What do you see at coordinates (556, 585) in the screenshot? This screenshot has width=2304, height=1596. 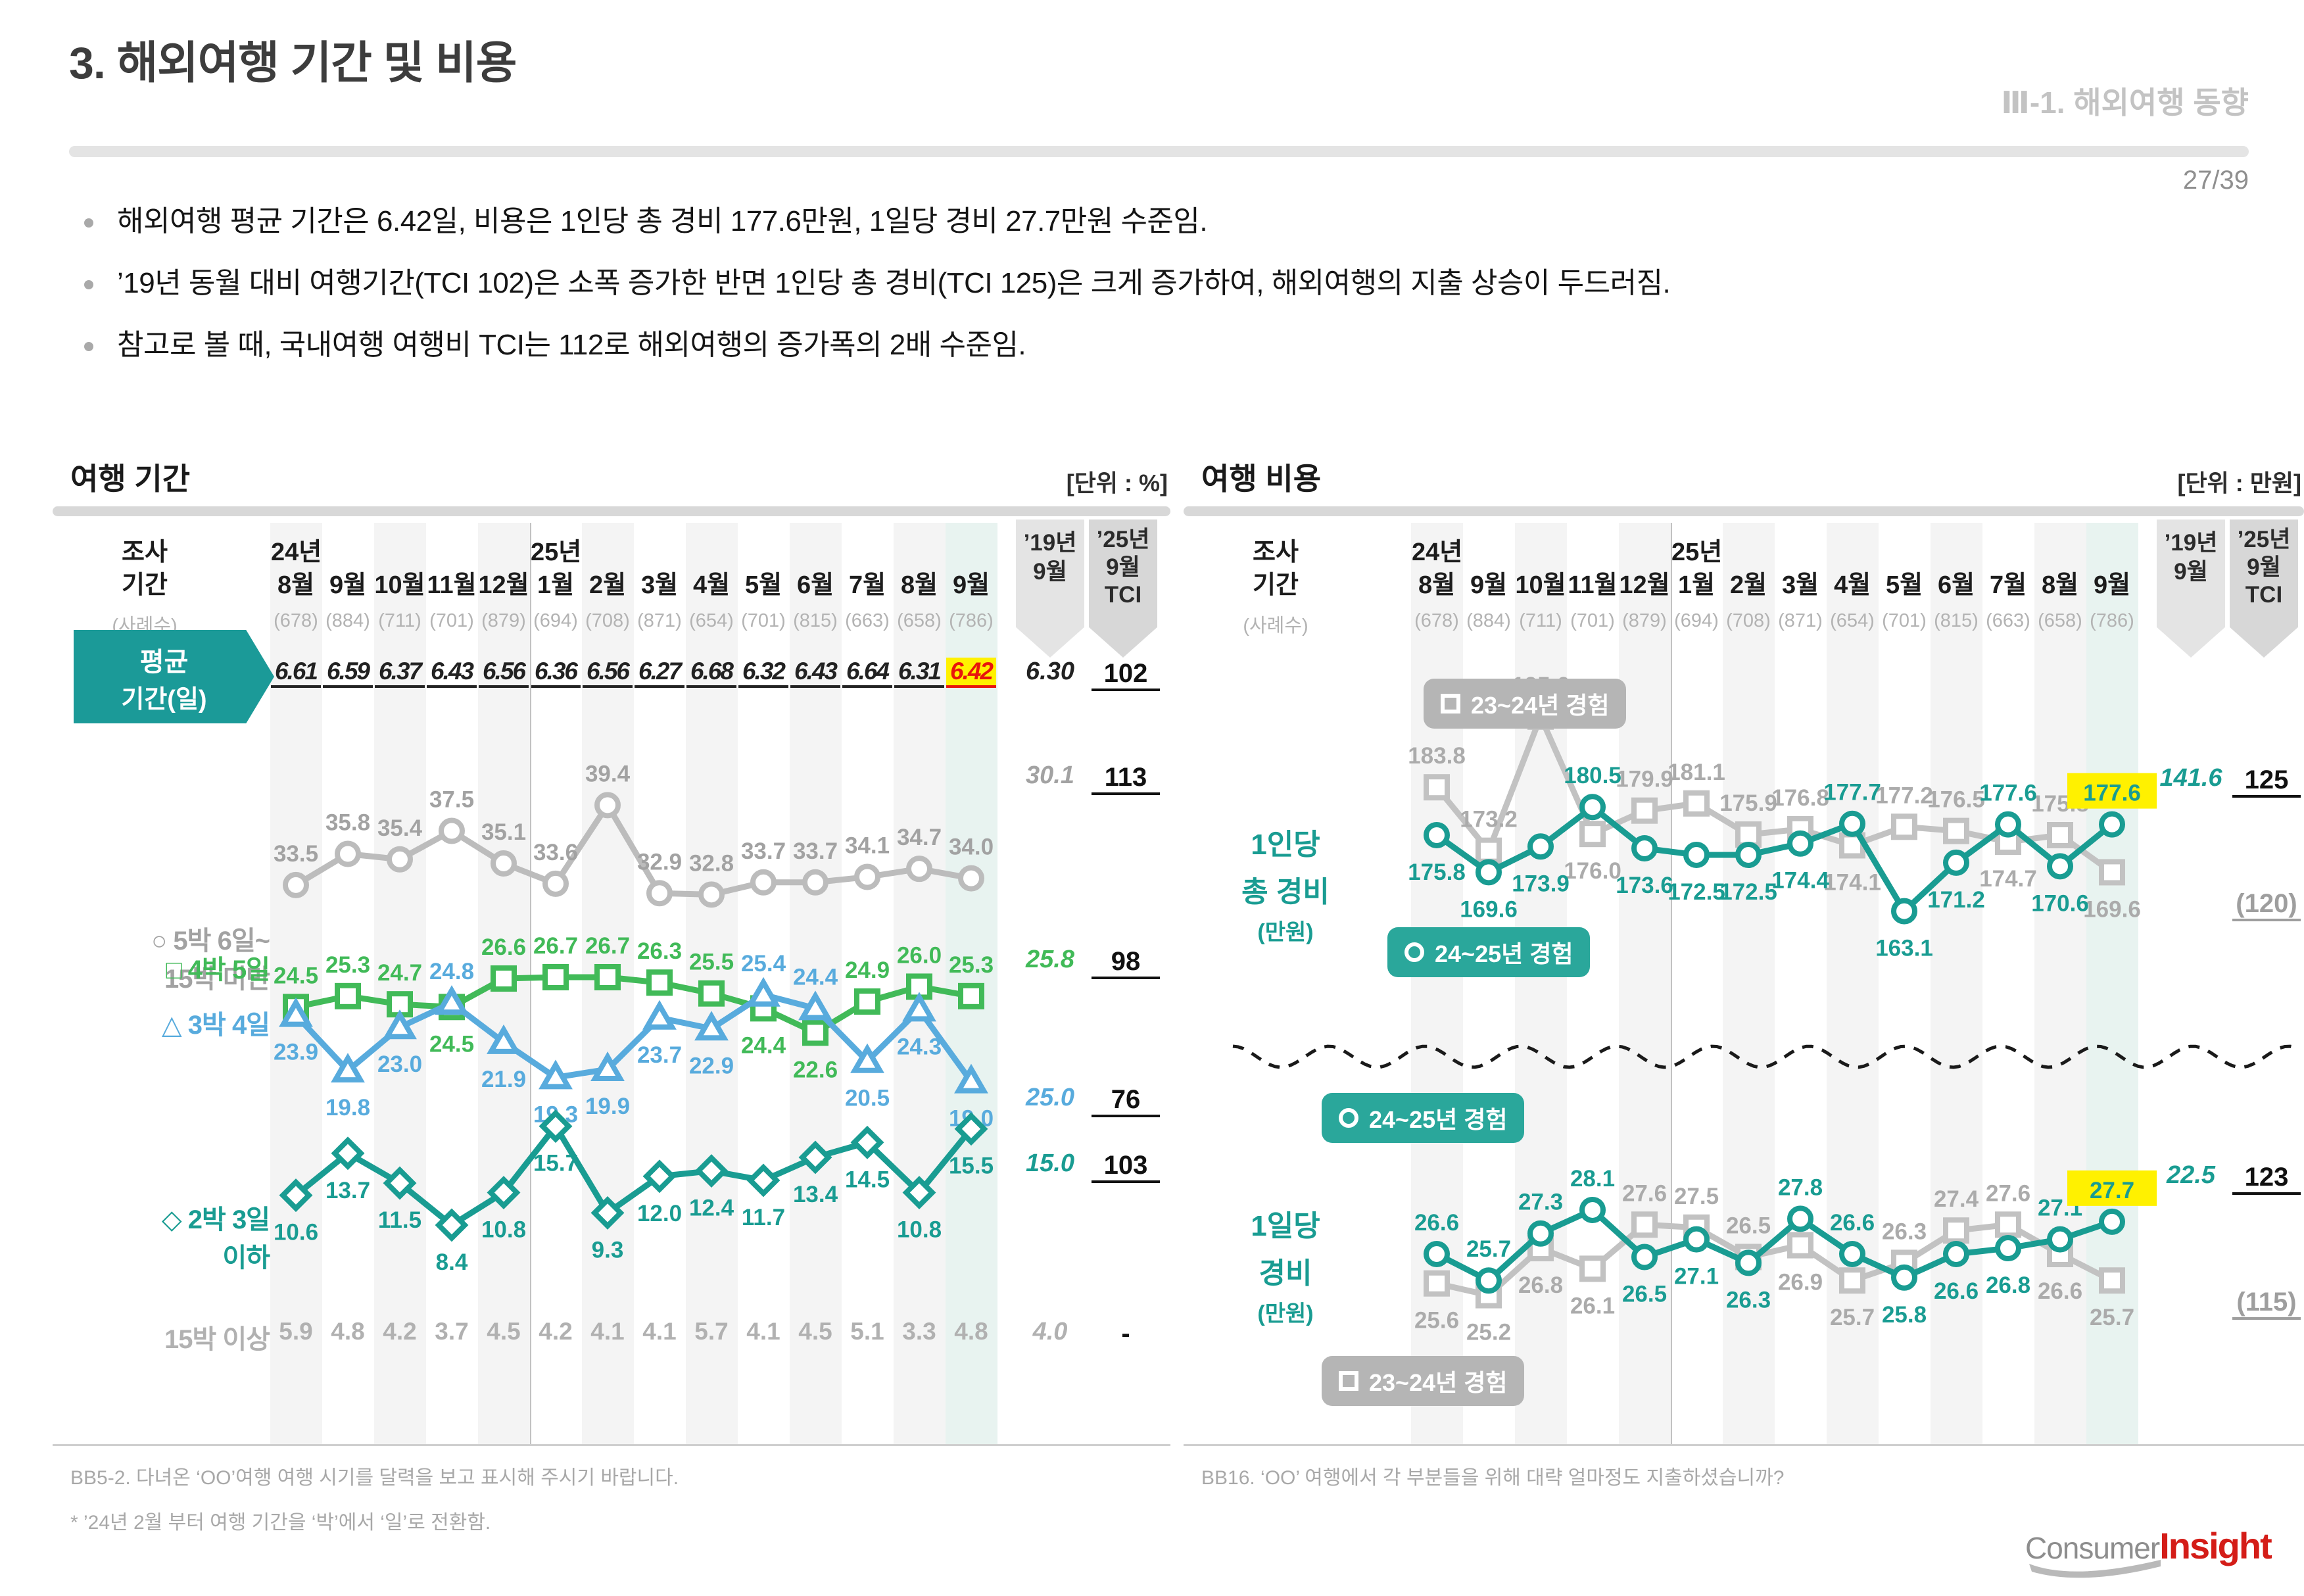 I see `month-header: 1월` at bounding box center [556, 585].